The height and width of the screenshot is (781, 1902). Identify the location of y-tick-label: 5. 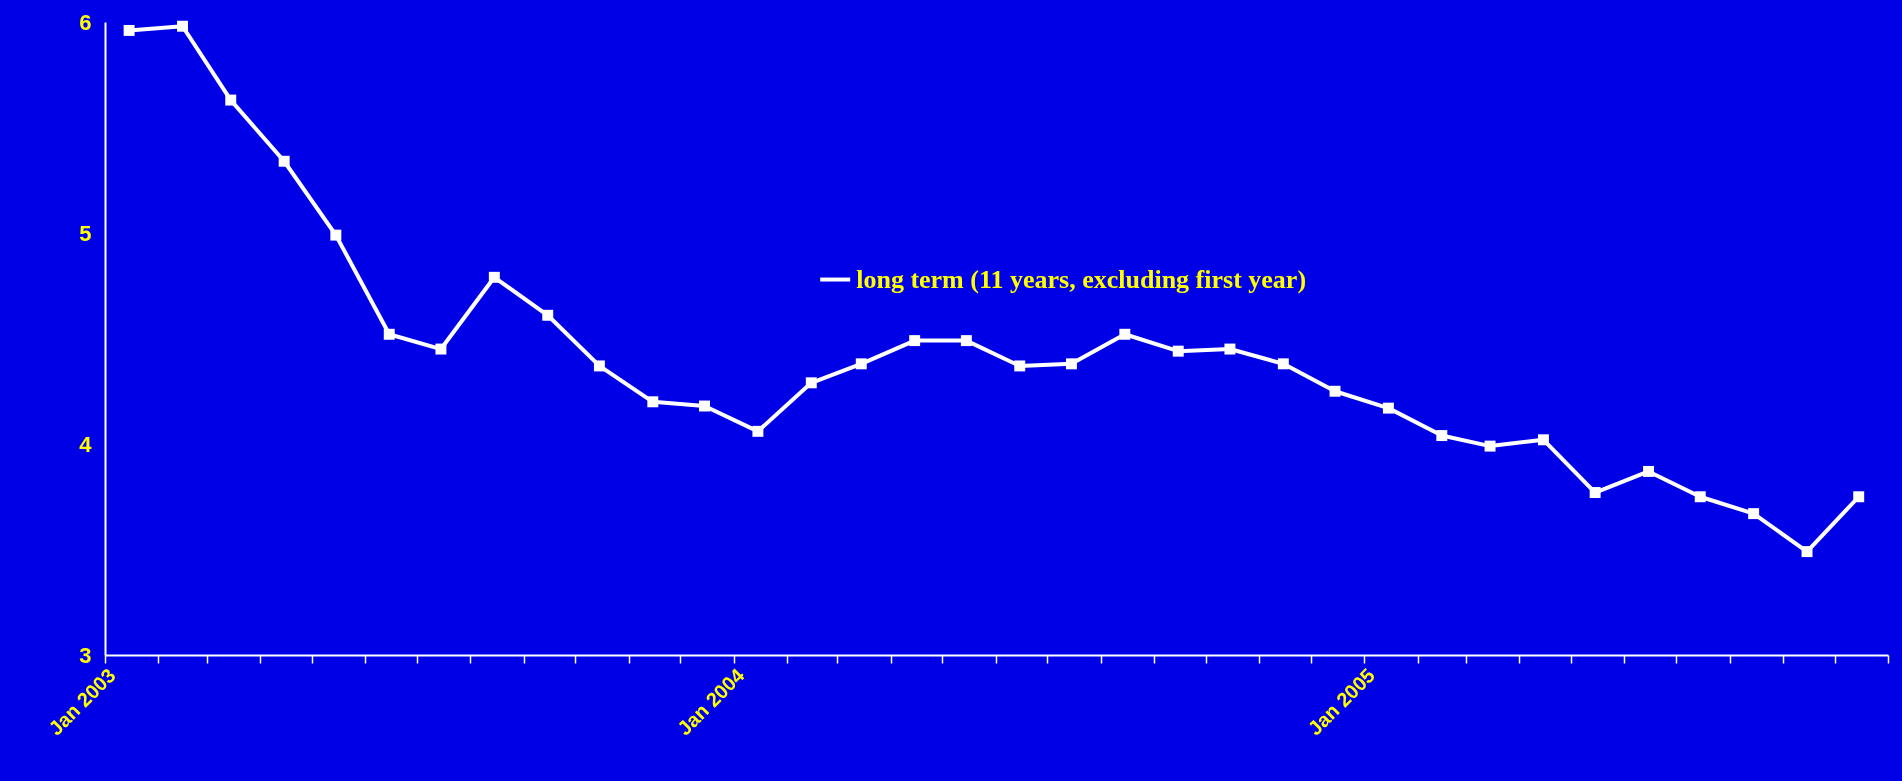
(85, 233).